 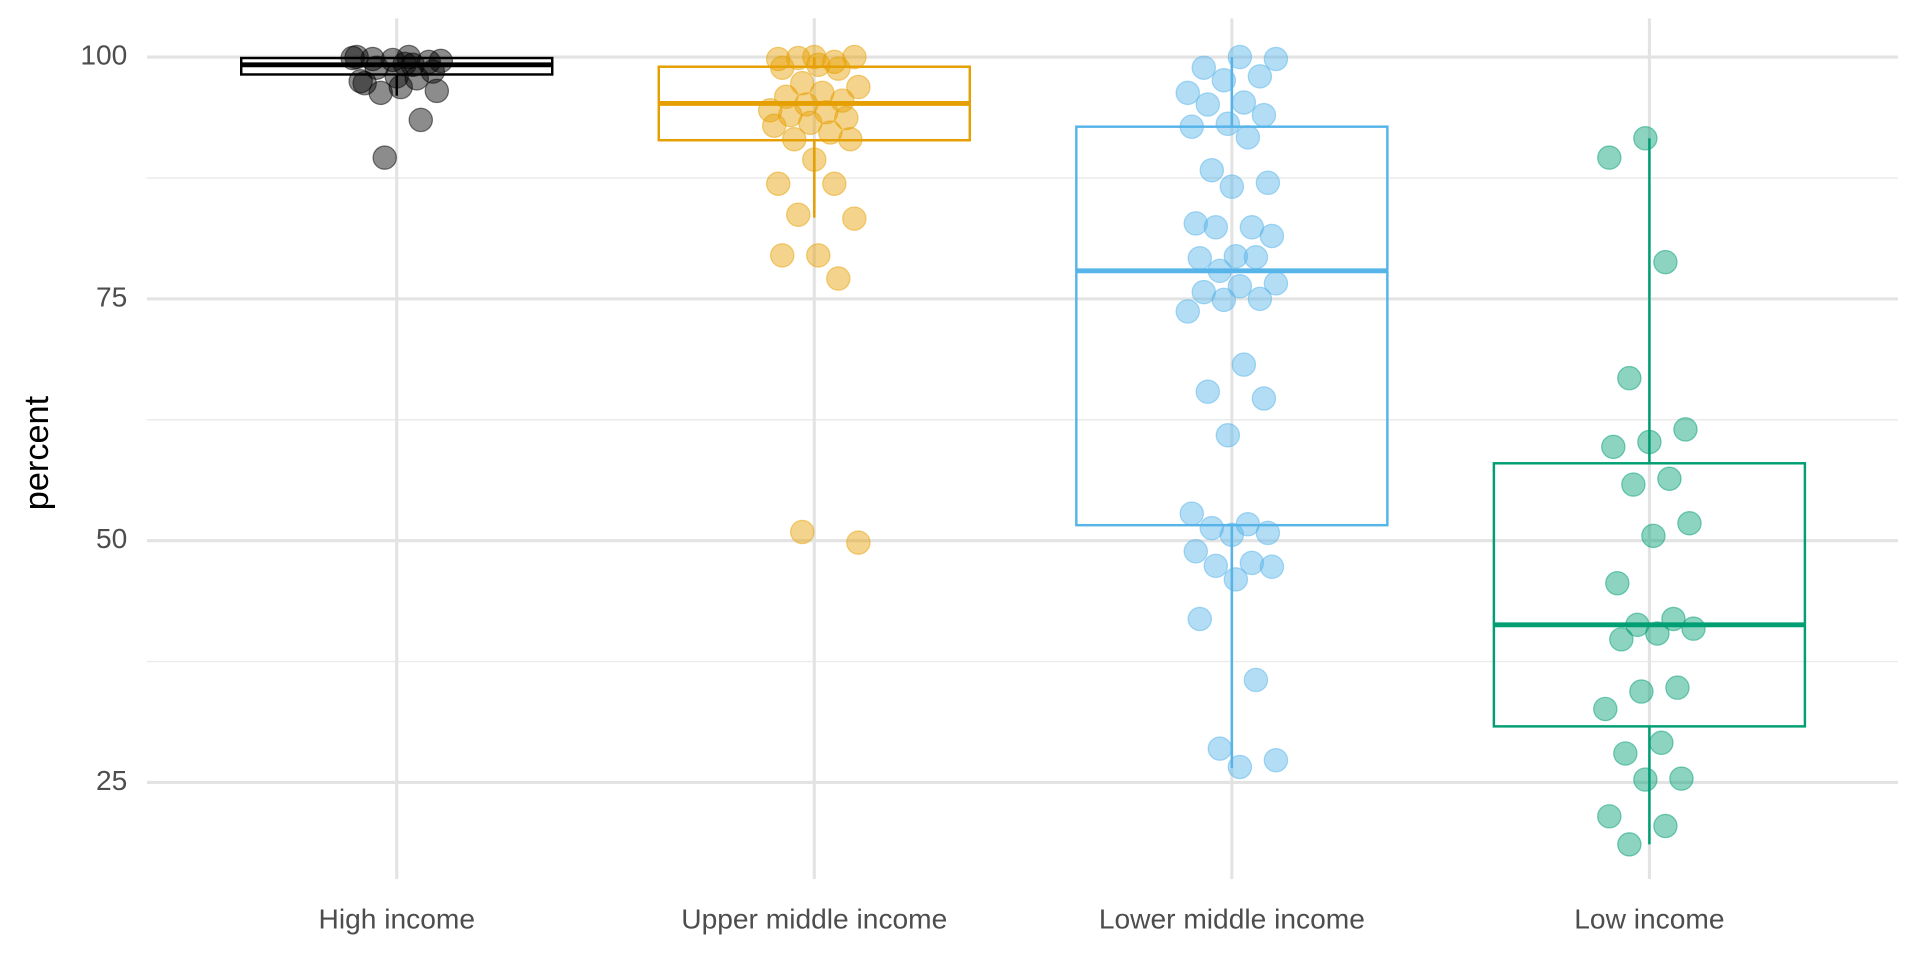 What do you see at coordinates (1649, 918) in the screenshot?
I see `x-tick-label: Low income` at bounding box center [1649, 918].